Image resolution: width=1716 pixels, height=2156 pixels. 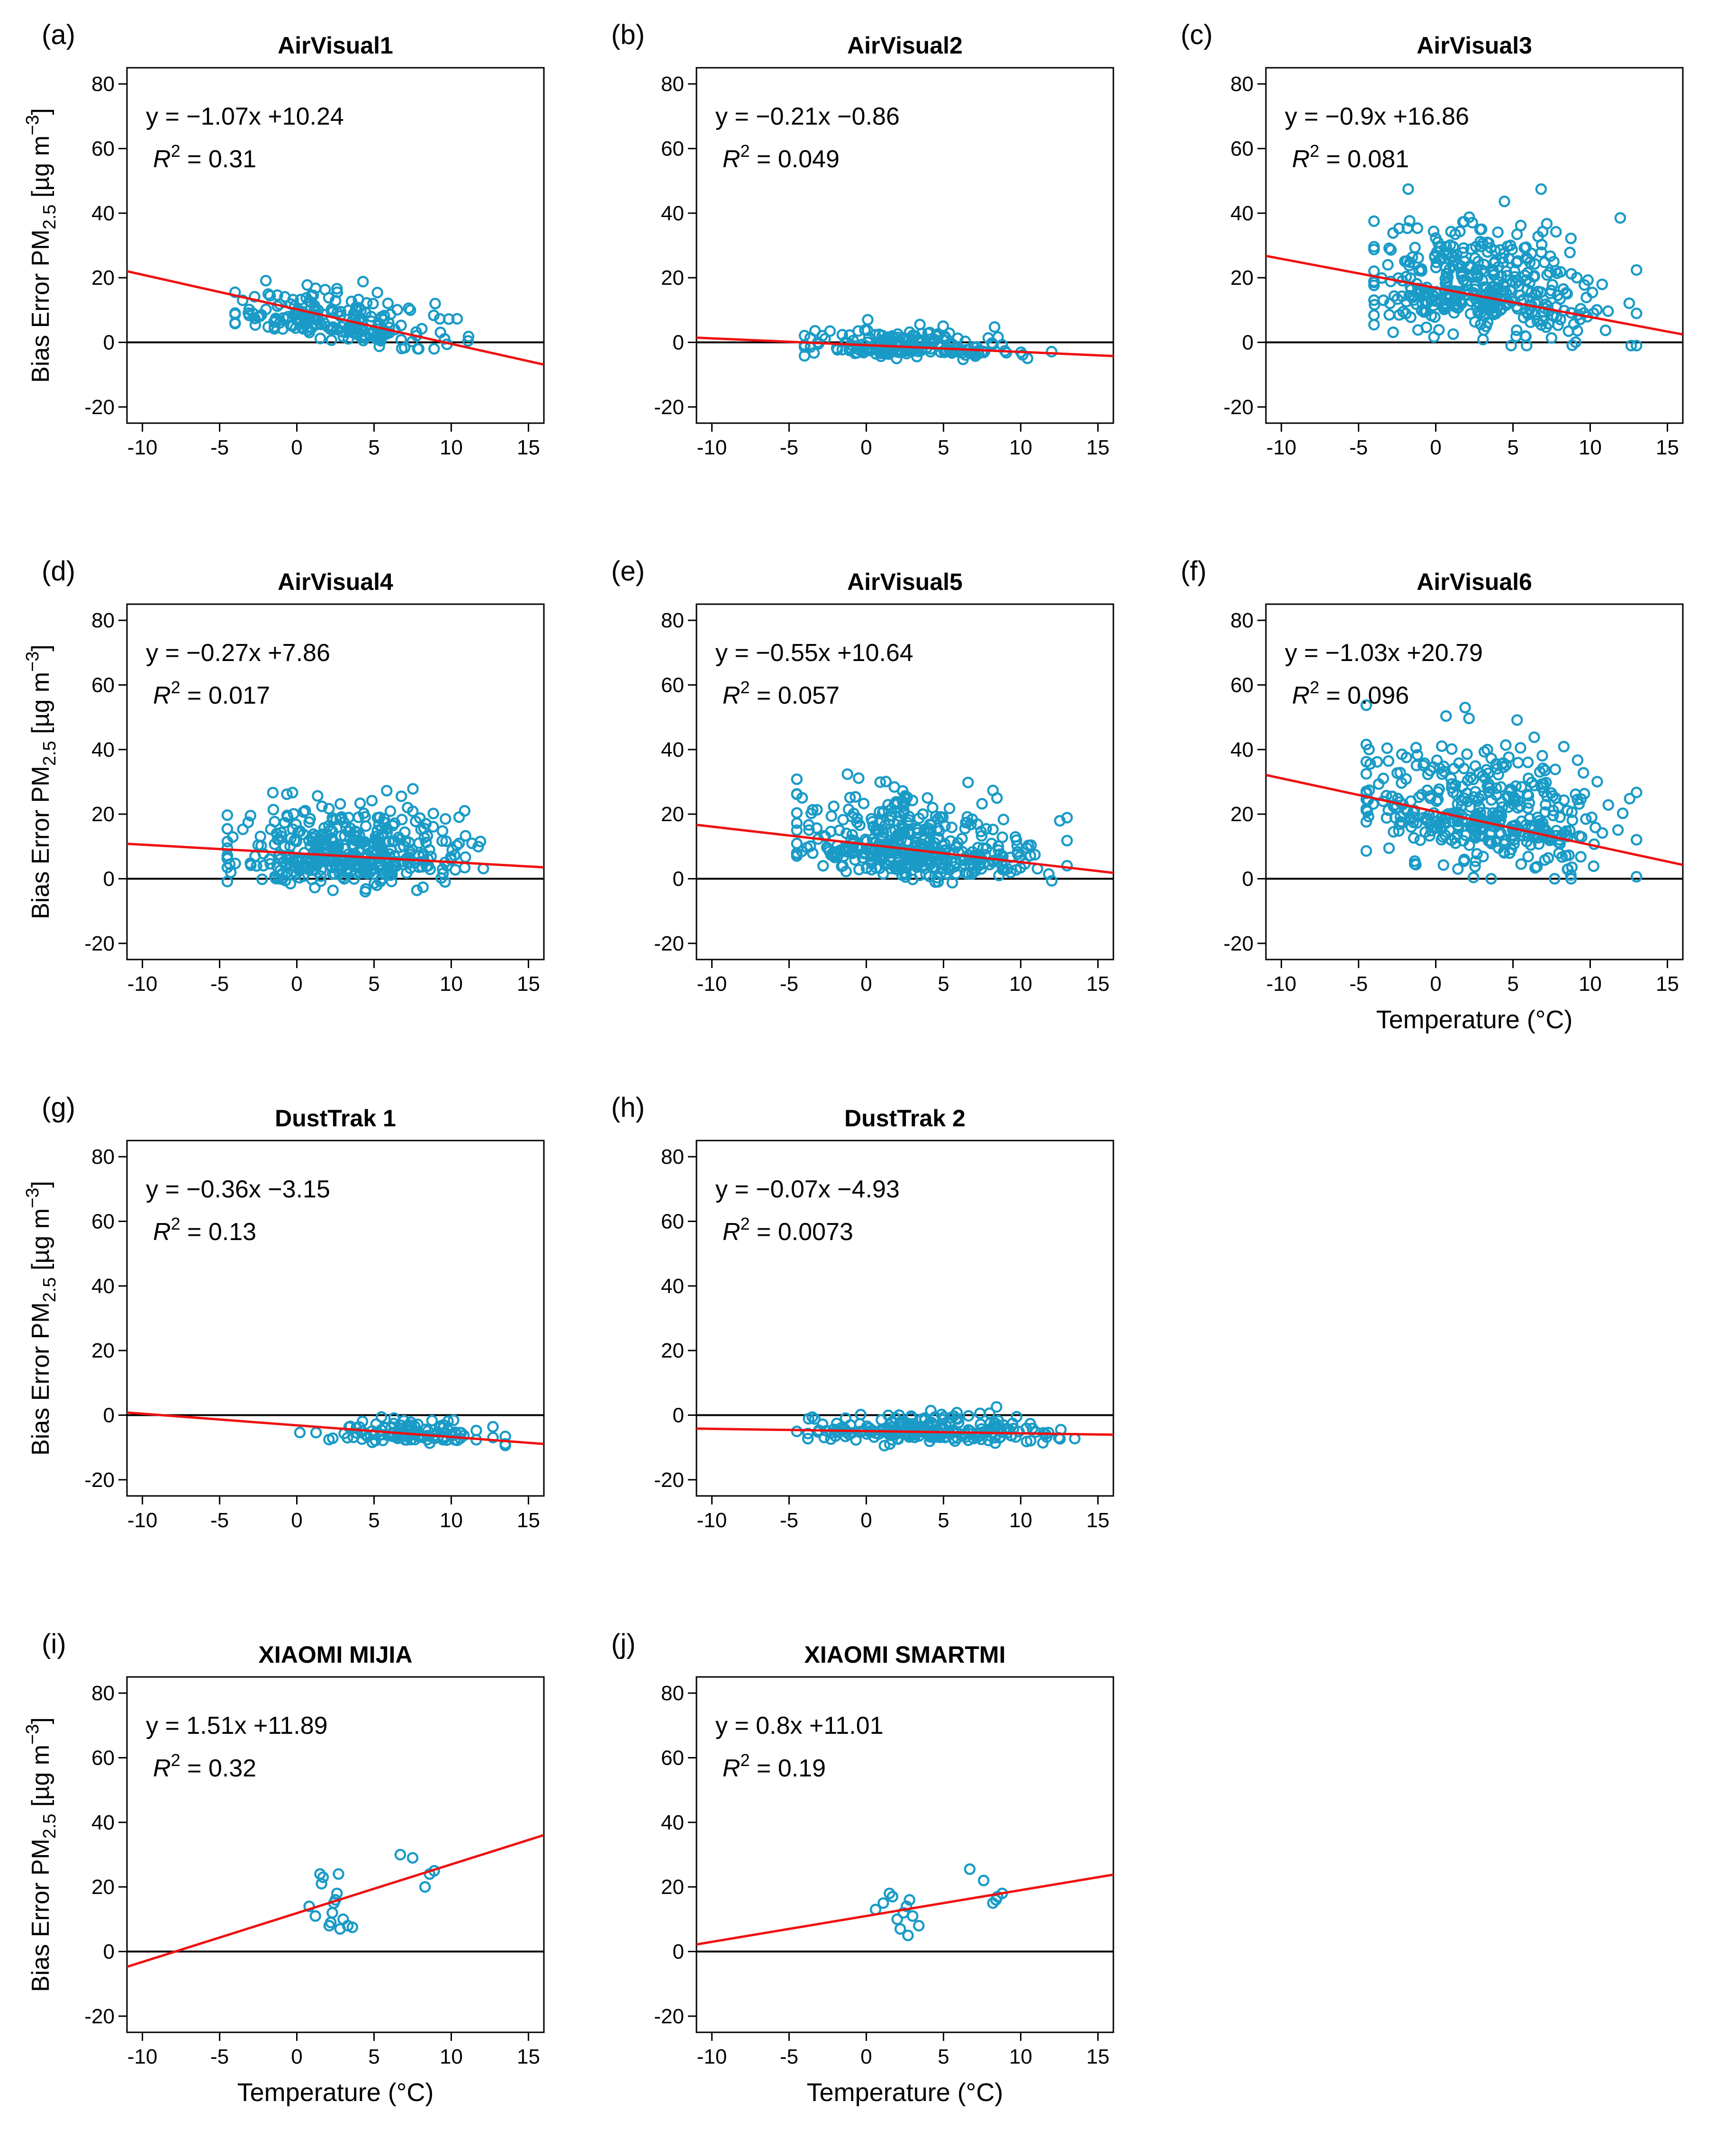 What do you see at coordinates (245, 117) in the screenshot?
I see `regression-equation: y = −1.07x +10.24` at bounding box center [245, 117].